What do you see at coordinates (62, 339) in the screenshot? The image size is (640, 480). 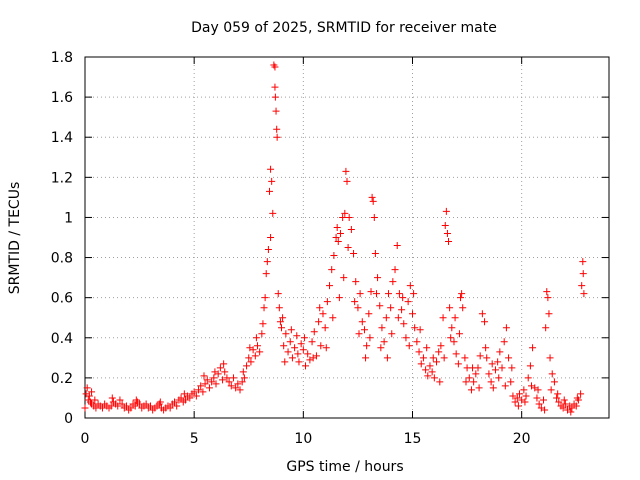 I see `y-tick-label: 0.4` at bounding box center [62, 339].